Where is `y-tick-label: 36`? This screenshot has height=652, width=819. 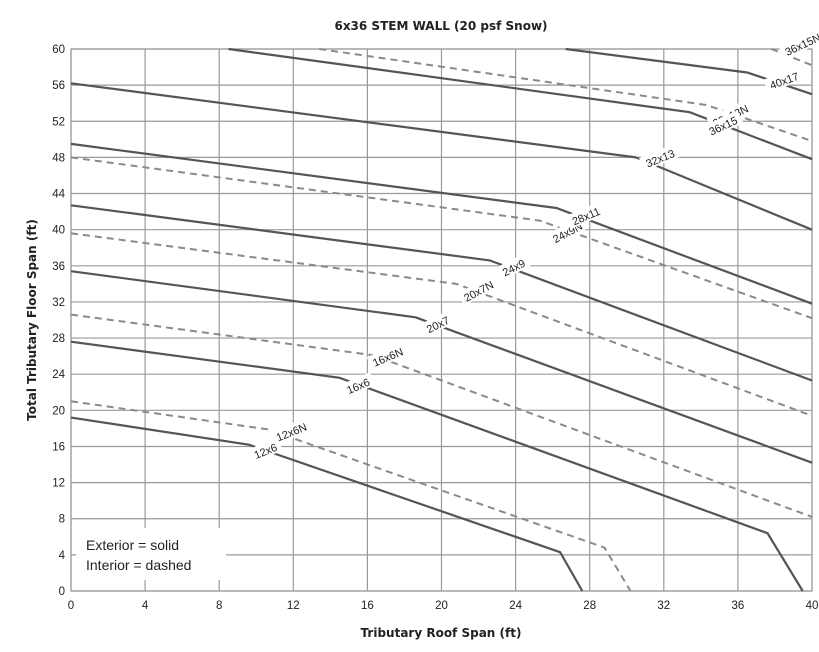
y-tick-label: 36 is located at coordinates (58, 267).